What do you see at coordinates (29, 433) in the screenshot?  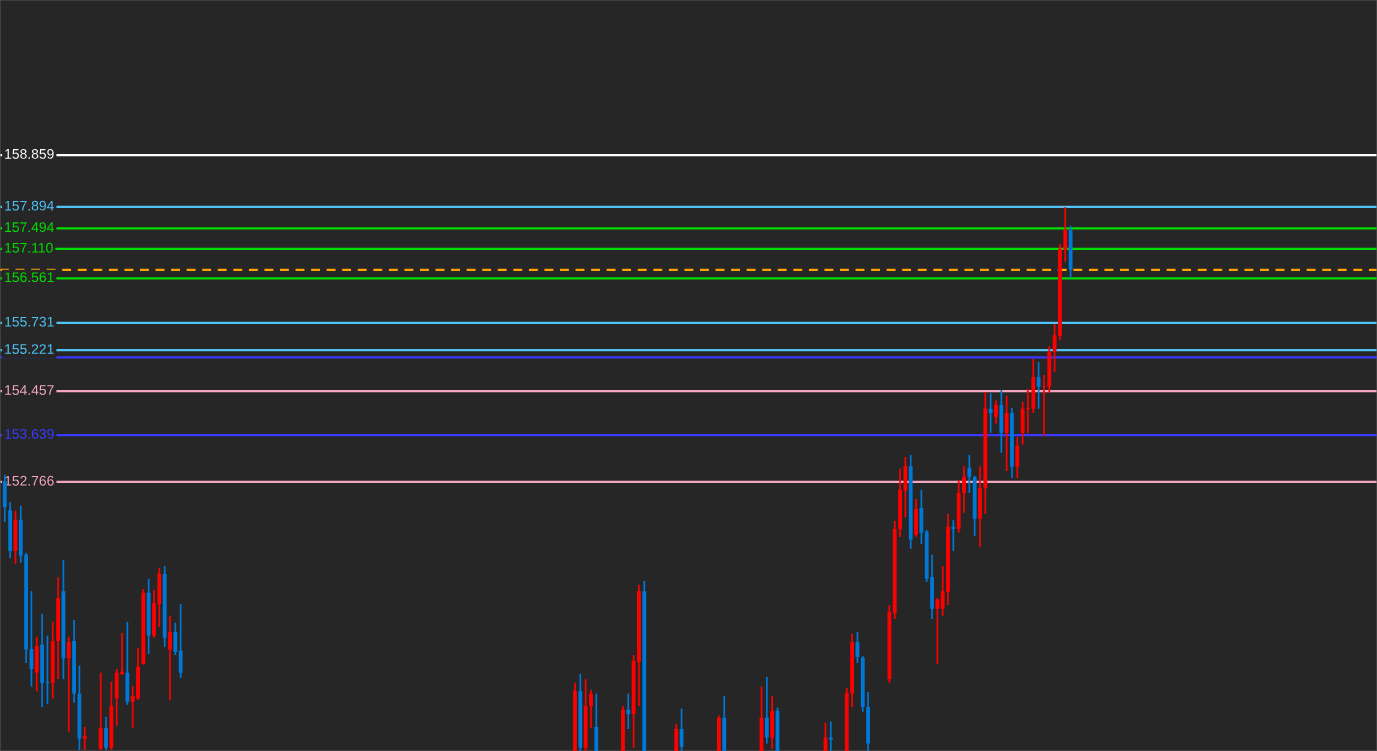 I see `y-tick-label: 153.639` at bounding box center [29, 433].